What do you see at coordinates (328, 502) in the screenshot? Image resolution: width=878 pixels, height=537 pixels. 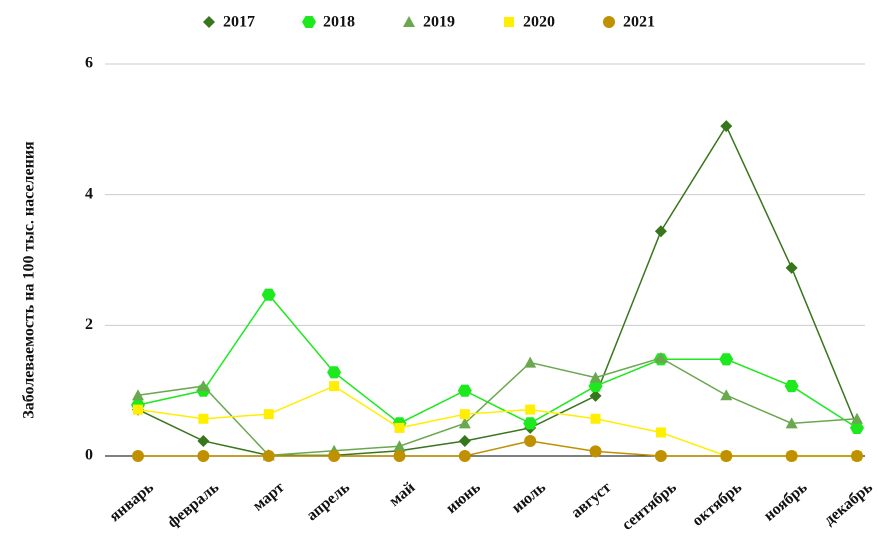 I see `x-tick-label: апрель` at bounding box center [328, 502].